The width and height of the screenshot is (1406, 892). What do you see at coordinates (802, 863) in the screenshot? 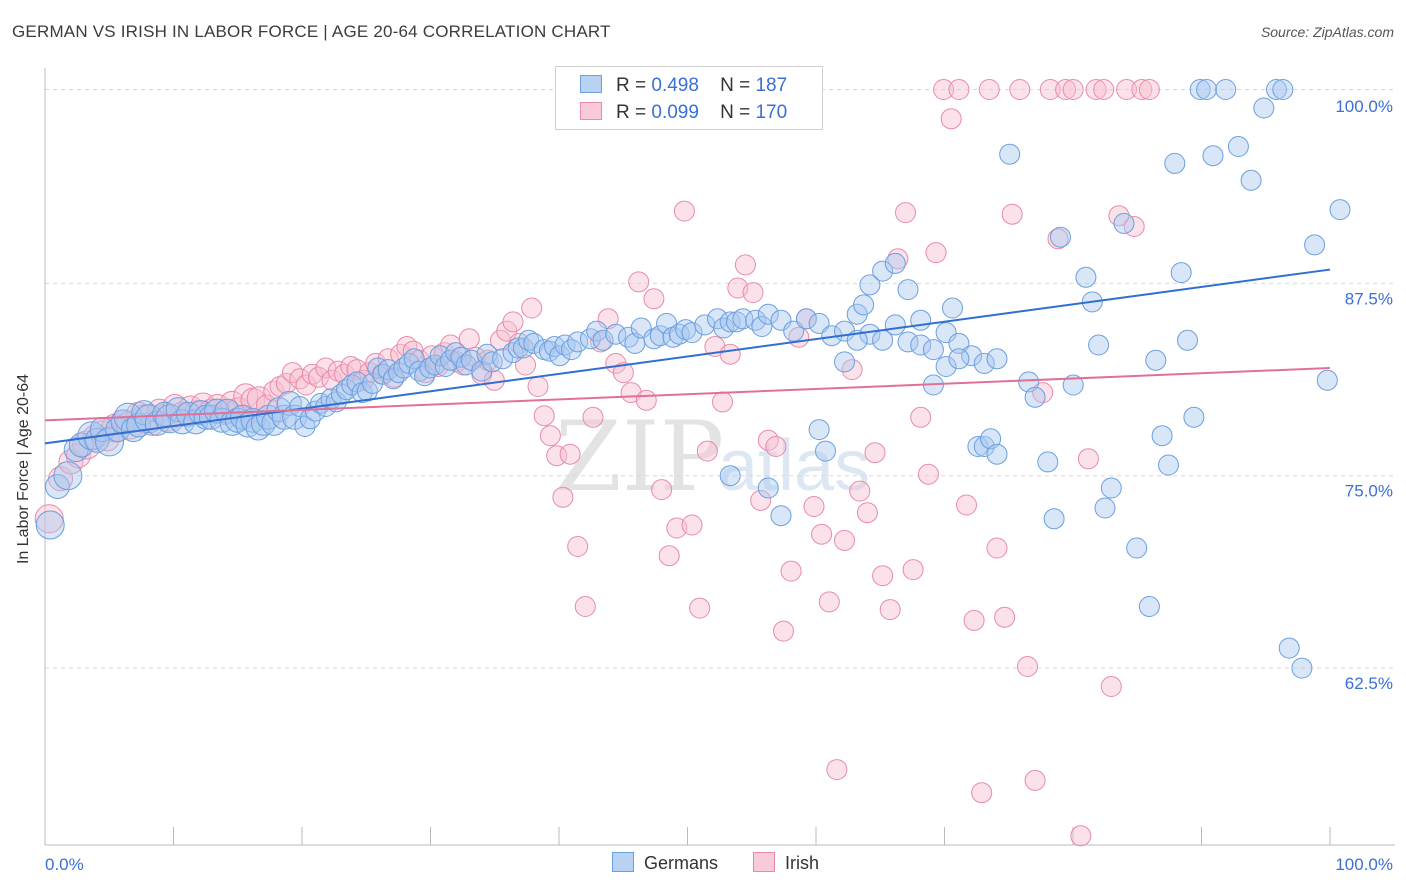
I see `irish-legend-label: Irish` at bounding box center [802, 863].